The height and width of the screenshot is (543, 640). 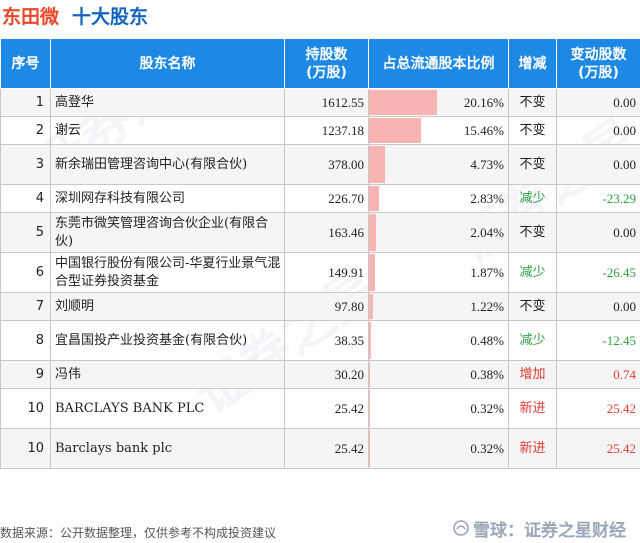 What do you see at coordinates (25, 306) in the screenshot?
I see `rank-cell: 7` at bounding box center [25, 306].